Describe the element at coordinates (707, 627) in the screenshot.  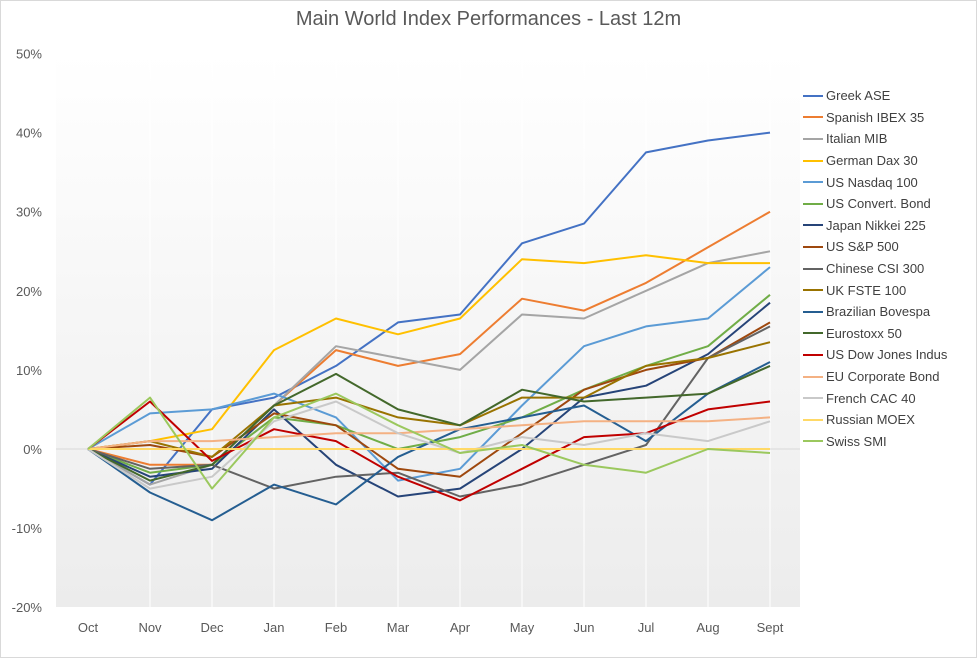
I see `x-tick-label: Aug` at that location.